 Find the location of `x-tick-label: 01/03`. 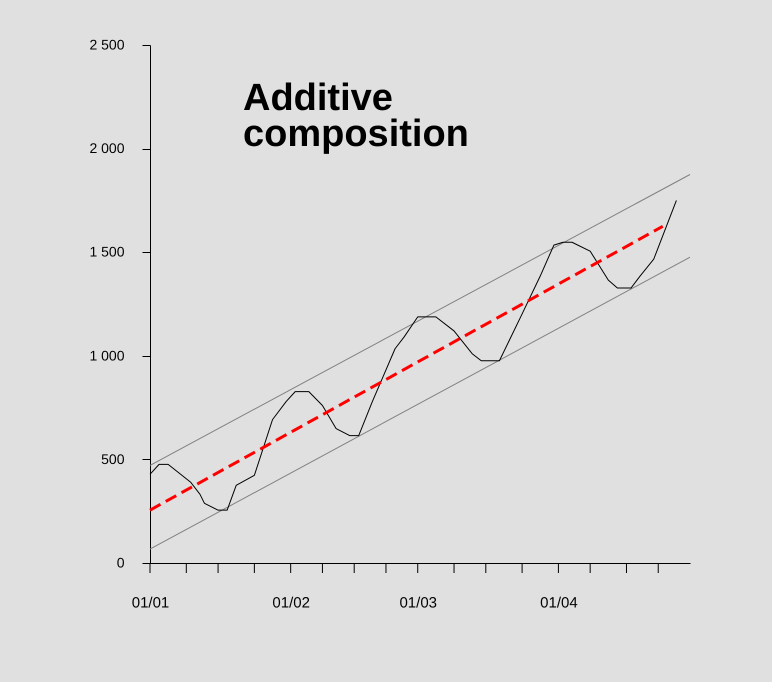

x-tick-label: 01/03 is located at coordinates (418, 603).